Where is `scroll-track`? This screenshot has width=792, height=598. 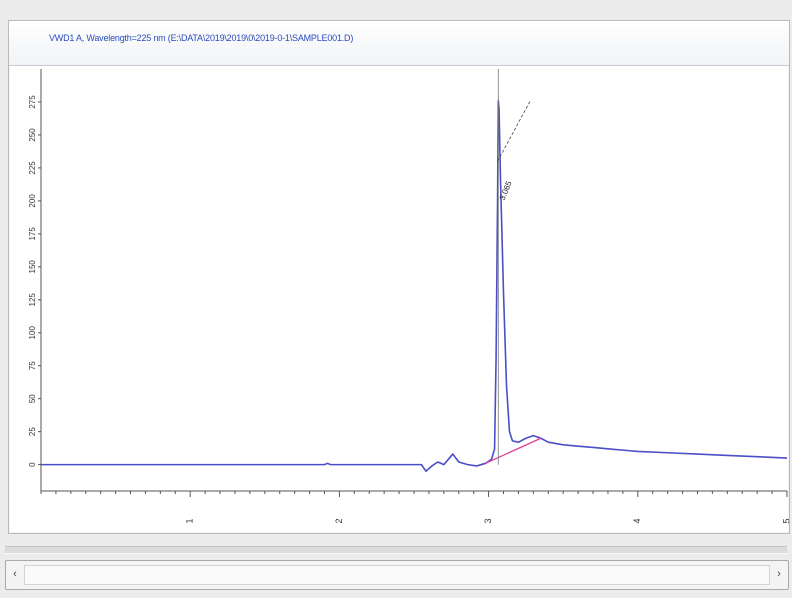
scroll-track is located at coordinates (397, 575).